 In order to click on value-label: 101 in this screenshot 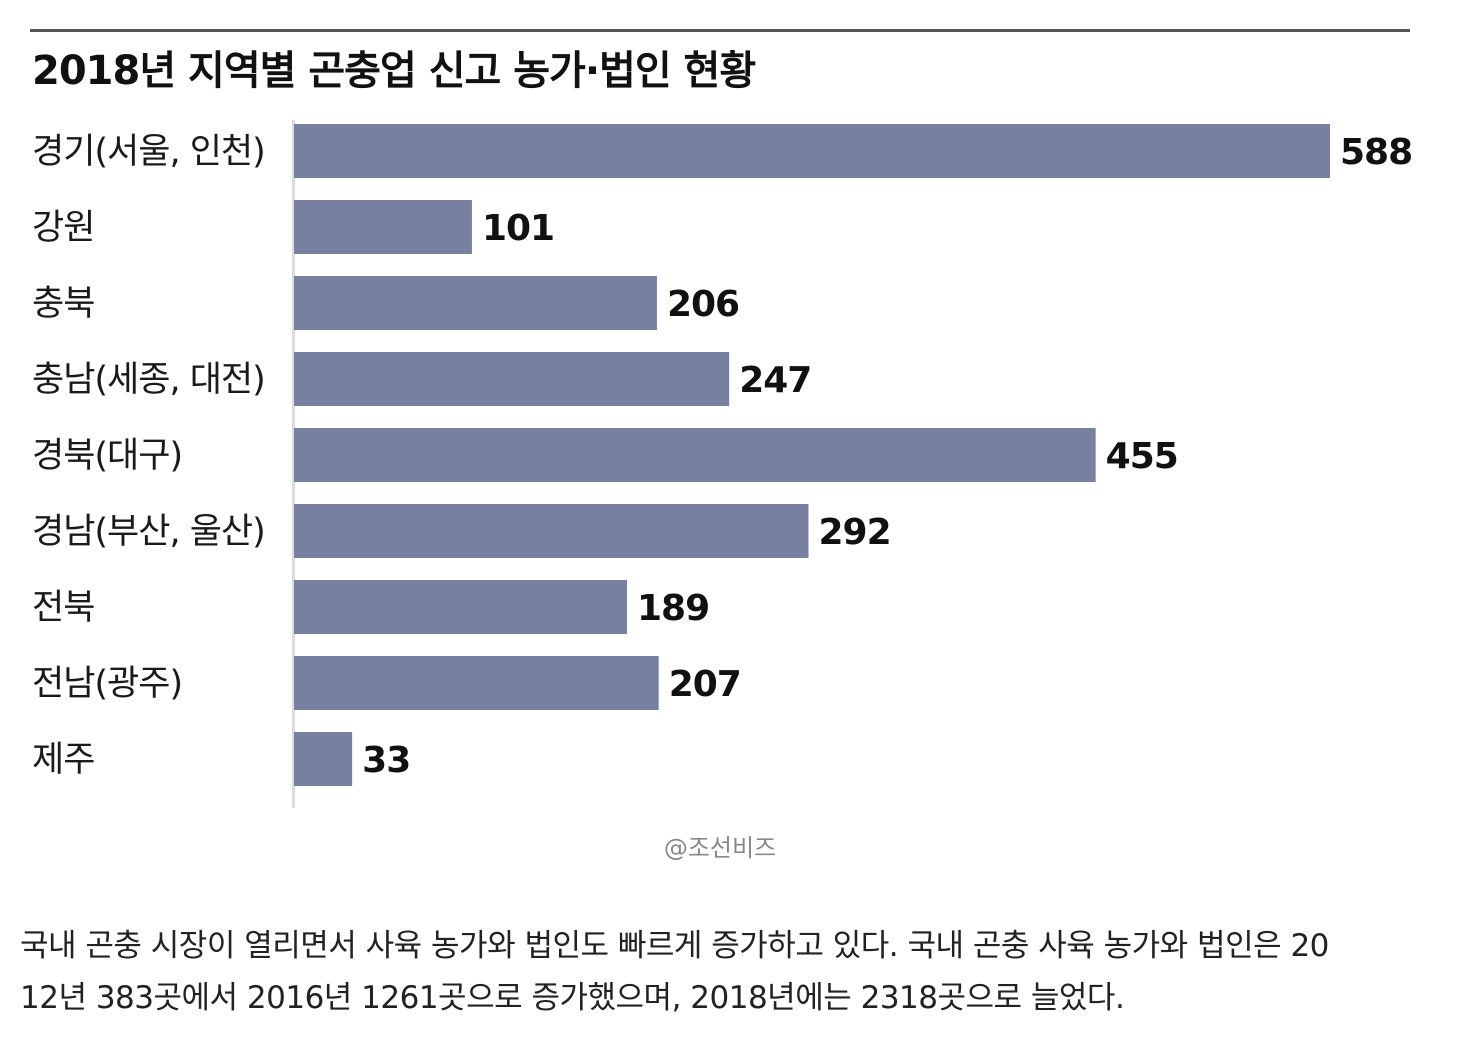, I will do `click(518, 228)`.